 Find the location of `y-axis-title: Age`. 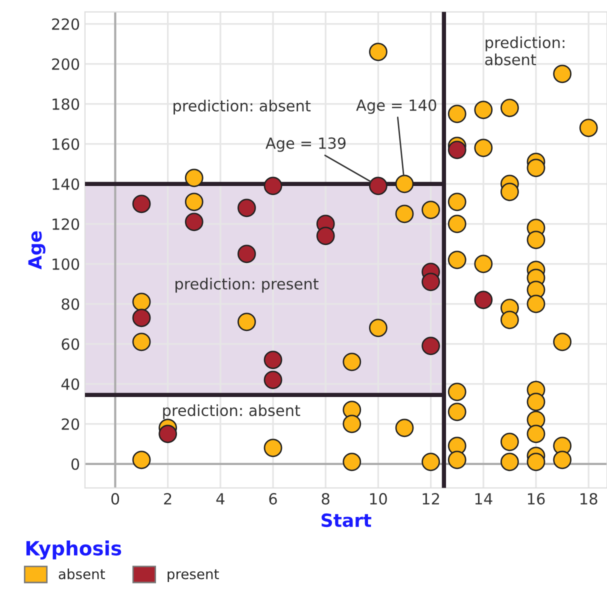

y-axis-title: Age is located at coordinates (37, 250).